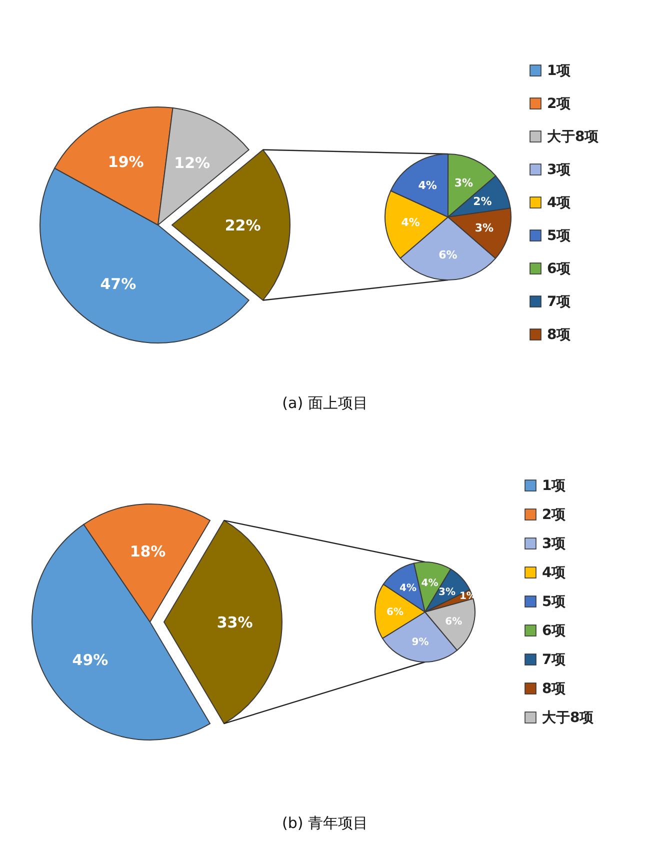 This screenshot has height=850, width=650. I want to click on data-label: 49%, so click(90, 660).